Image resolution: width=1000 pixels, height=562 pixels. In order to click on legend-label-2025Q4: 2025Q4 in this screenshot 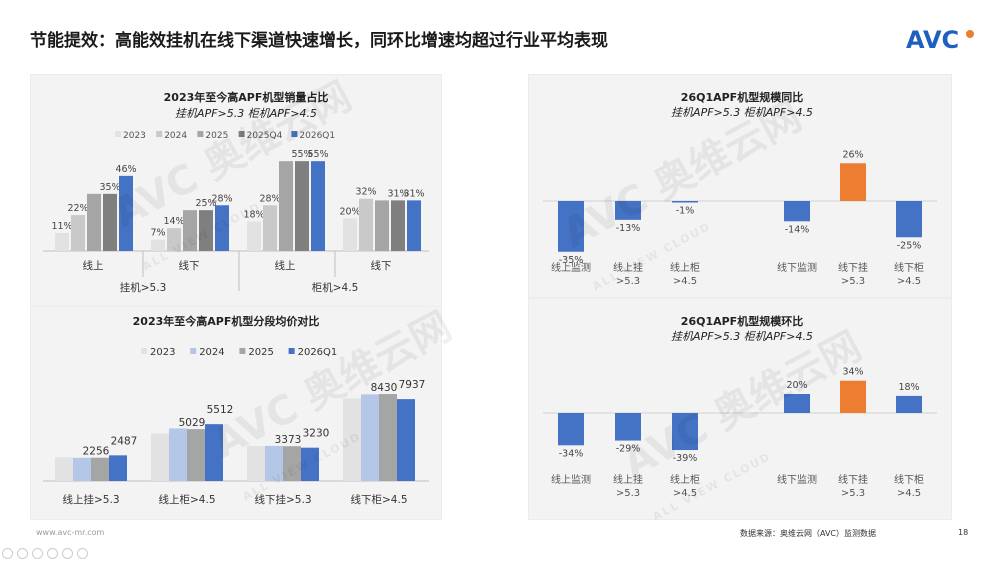, I will do `click(265, 136)`.